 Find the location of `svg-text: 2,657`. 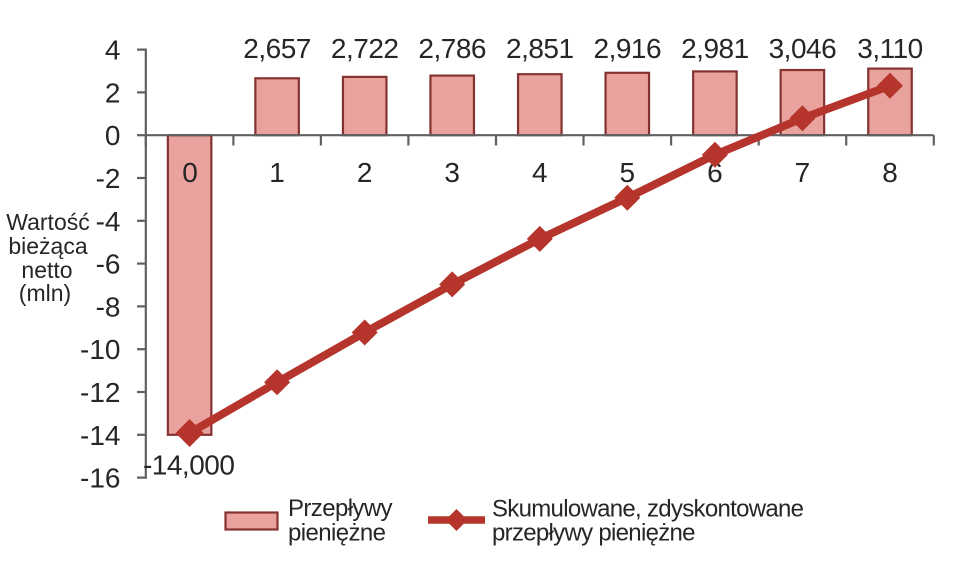

svg-text: 2,657 is located at coordinates (277, 48).